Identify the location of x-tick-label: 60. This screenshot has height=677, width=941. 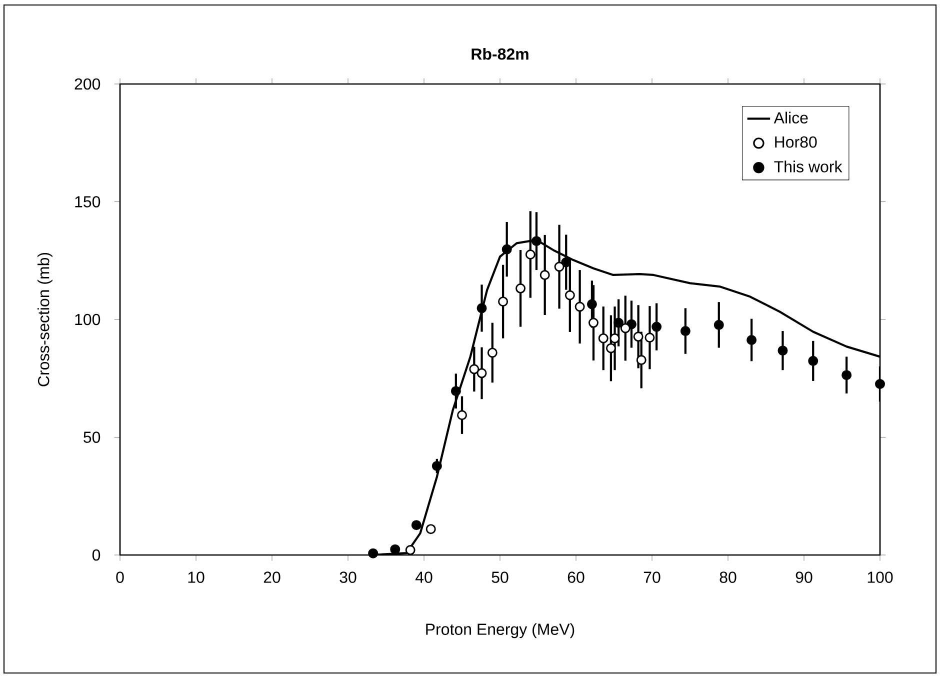
(576, 577).